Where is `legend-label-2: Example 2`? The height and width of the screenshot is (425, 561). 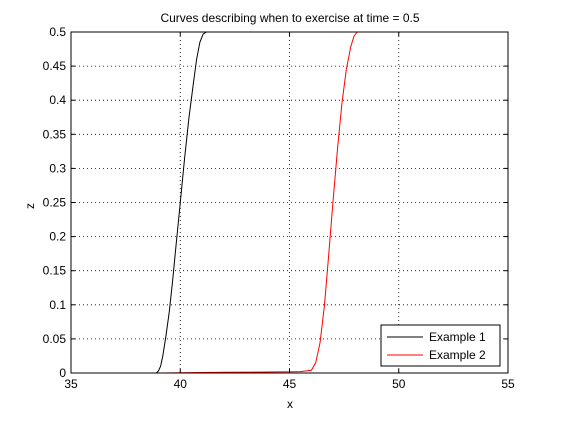 legend-label-2: Example 2 is located at coordinates (457, 355).